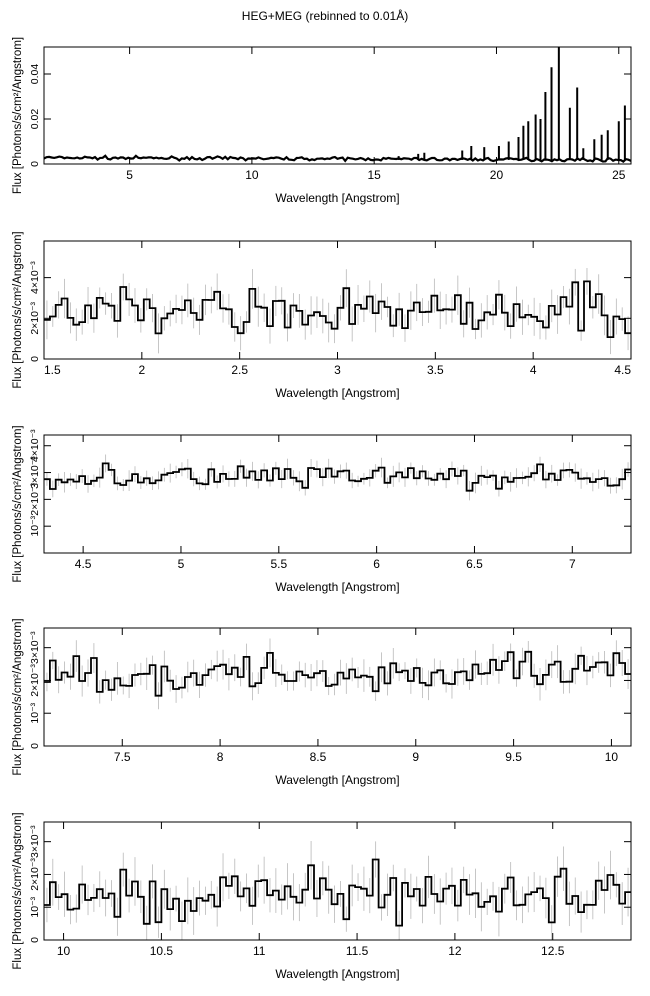 Image resolution: width=650 pixels, height=996 pixels. Describe the element at coordinates (337, 158) in the screenshot. I see `continuum-trace` at that location.